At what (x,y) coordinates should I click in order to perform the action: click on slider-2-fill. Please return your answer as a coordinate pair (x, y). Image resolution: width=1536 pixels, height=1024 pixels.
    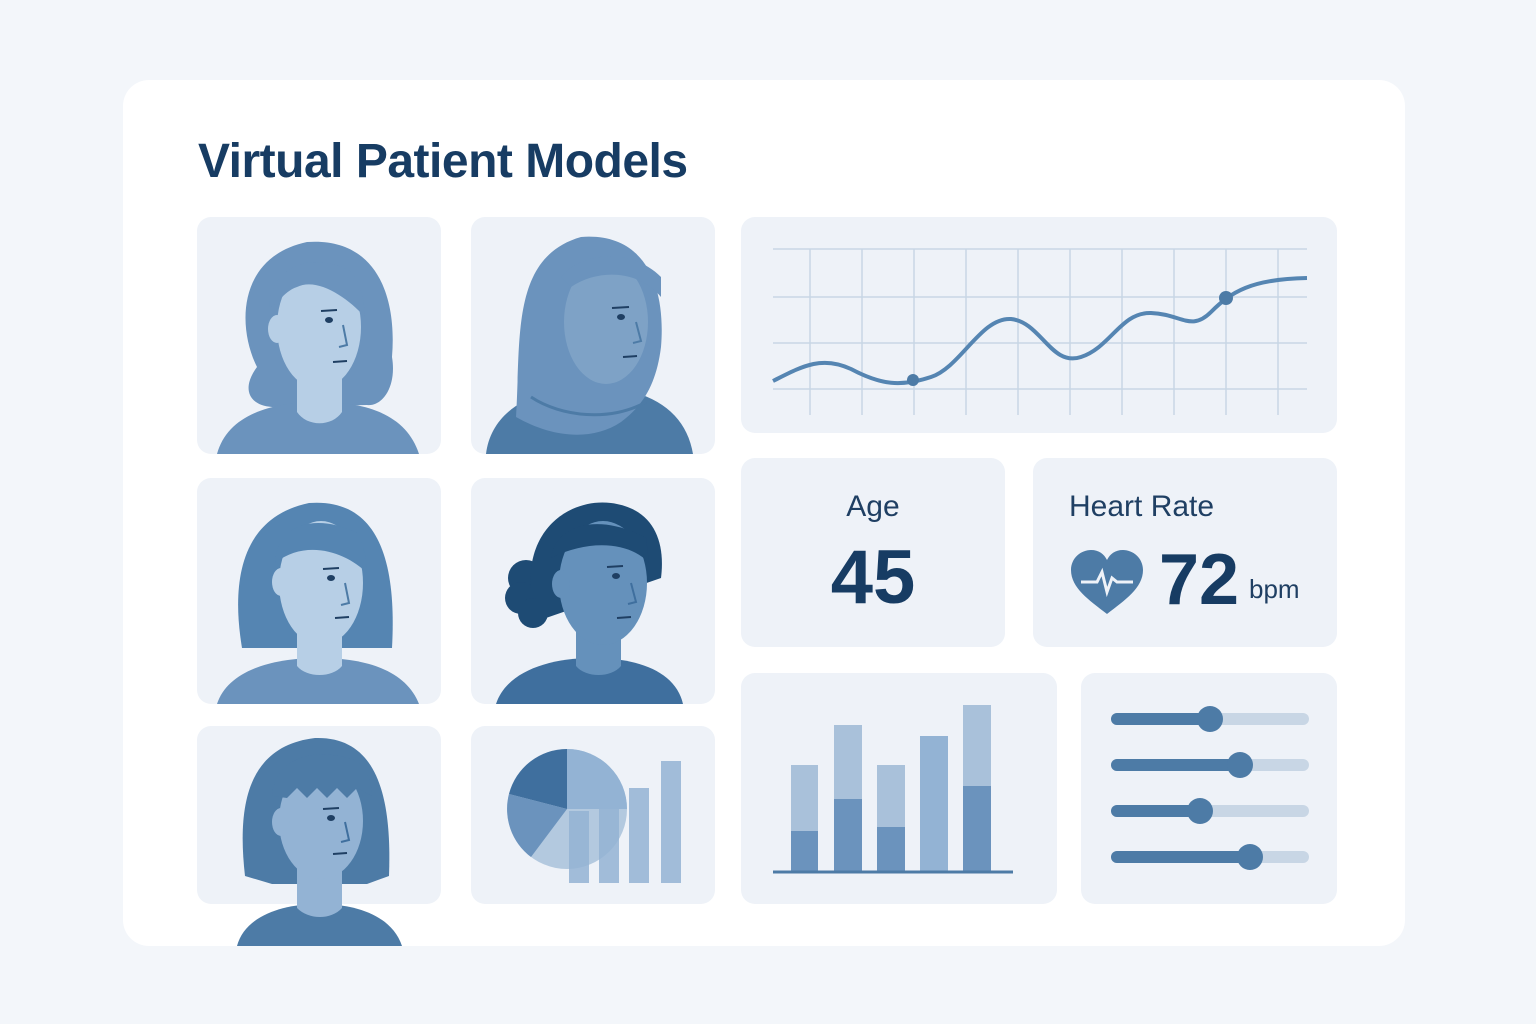
    Looking at the image, I should click on (1175, 765).